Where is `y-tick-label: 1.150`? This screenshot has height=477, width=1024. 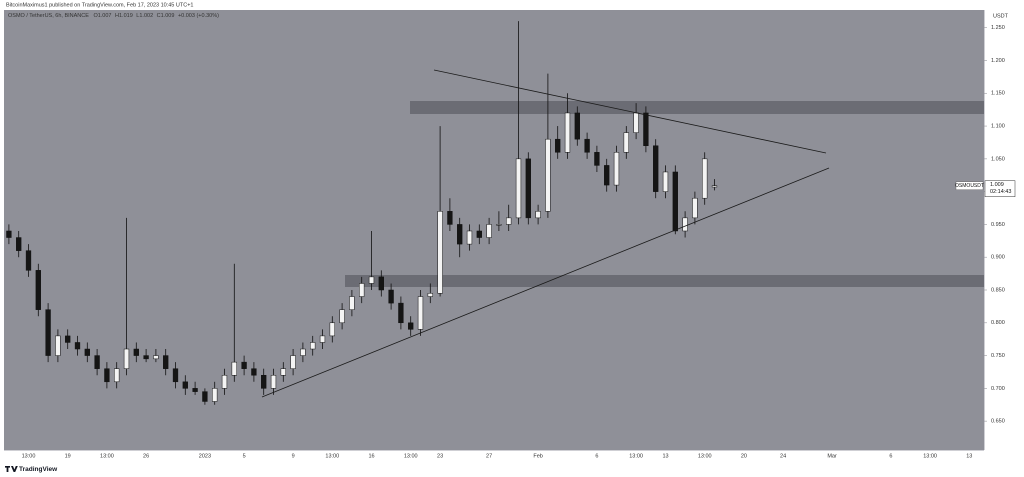 y-tick-label: 1.150 is located at coordinates (998, 94).